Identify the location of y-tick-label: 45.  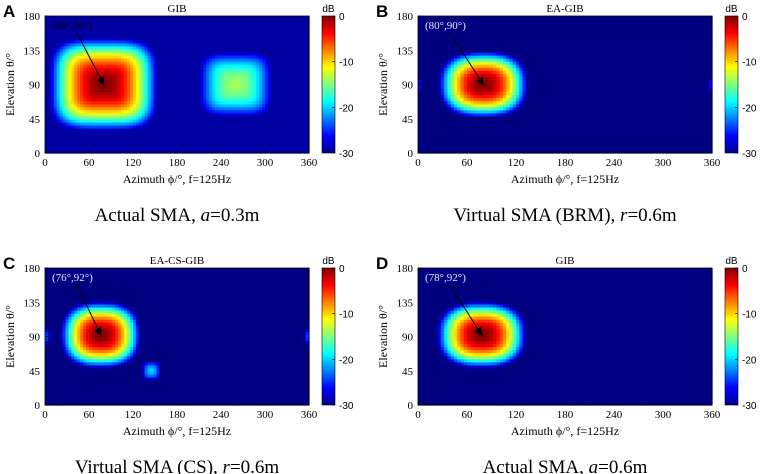
(35, 120).